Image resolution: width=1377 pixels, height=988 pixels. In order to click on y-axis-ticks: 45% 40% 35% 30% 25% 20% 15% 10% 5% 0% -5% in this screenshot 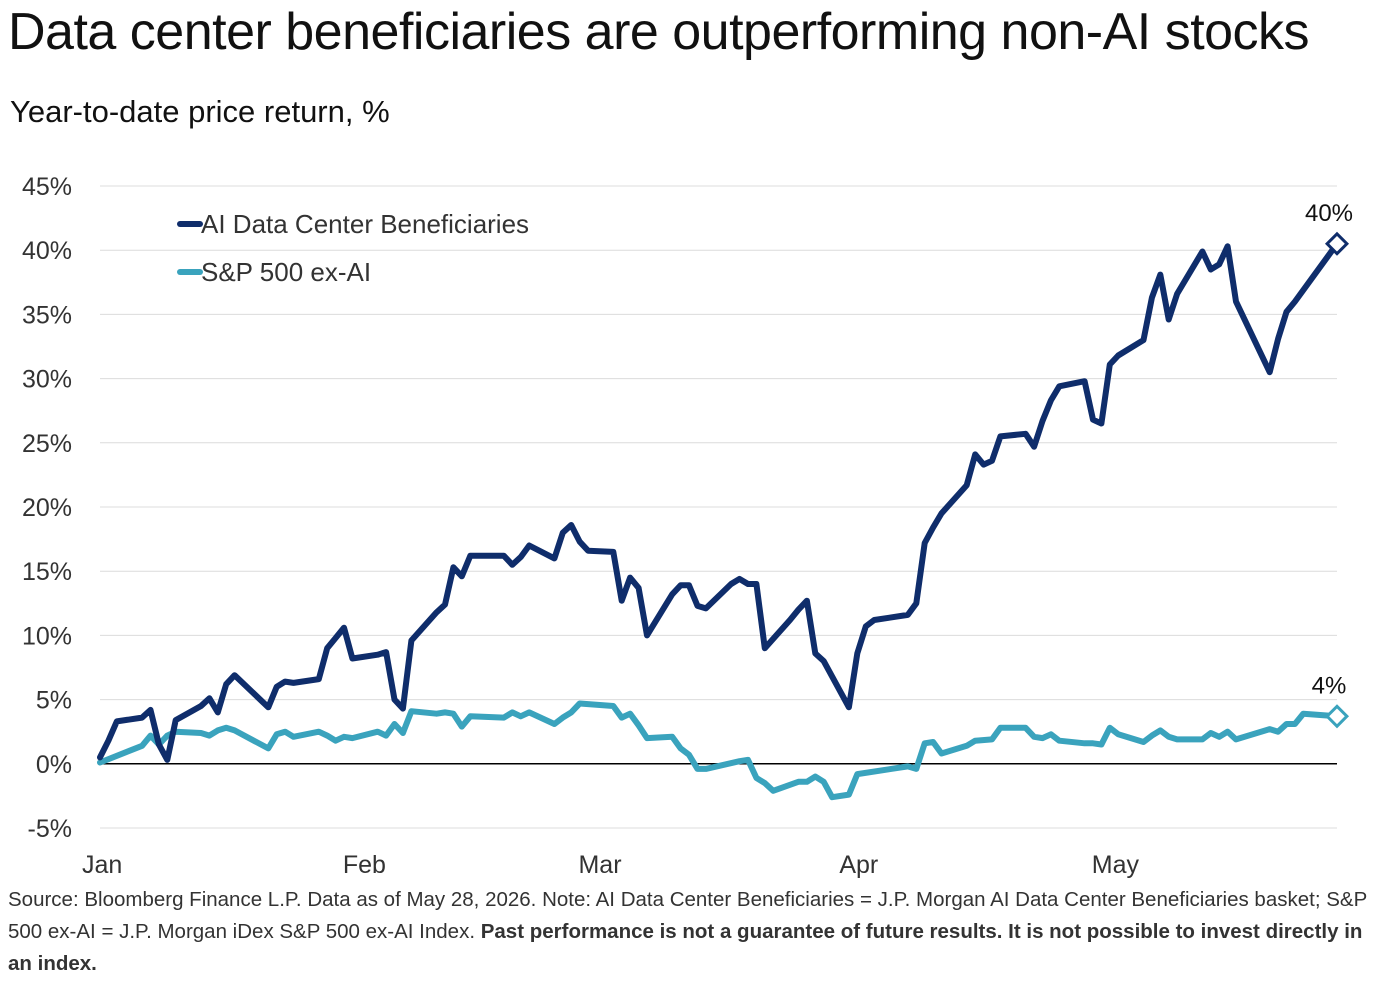, I will do `click(47, 508)`.